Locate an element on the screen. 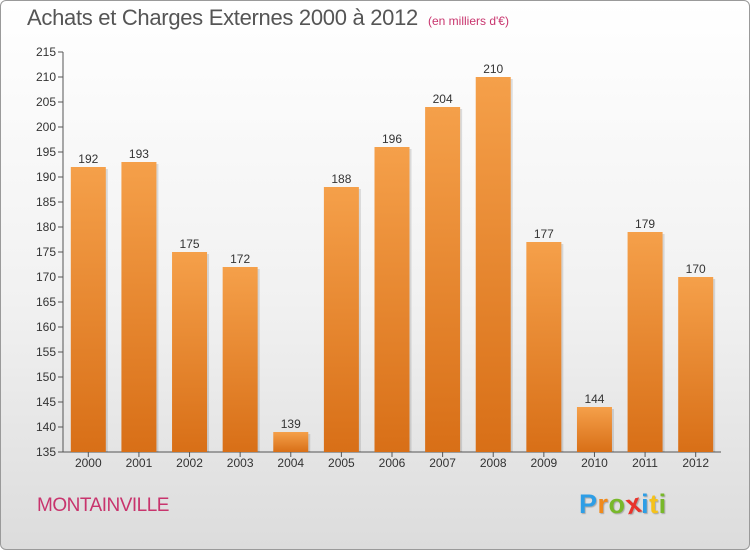 Image resolution: width=750 pixels, height=550 pixels. y-tick-label: 190 is located at coordinates (46, 177).